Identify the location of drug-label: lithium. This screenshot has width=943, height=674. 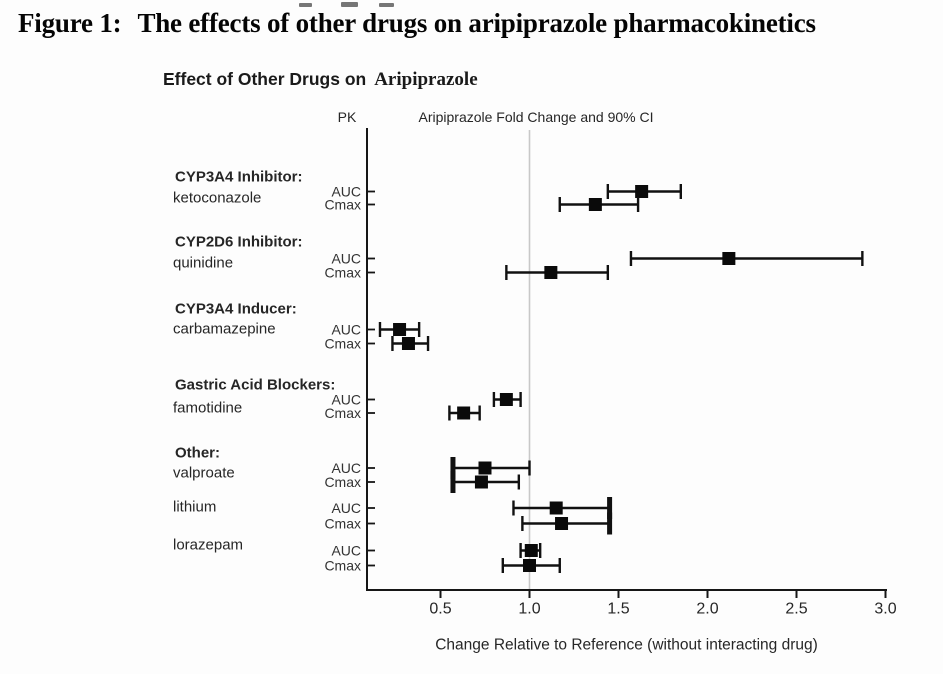
(194, 506).